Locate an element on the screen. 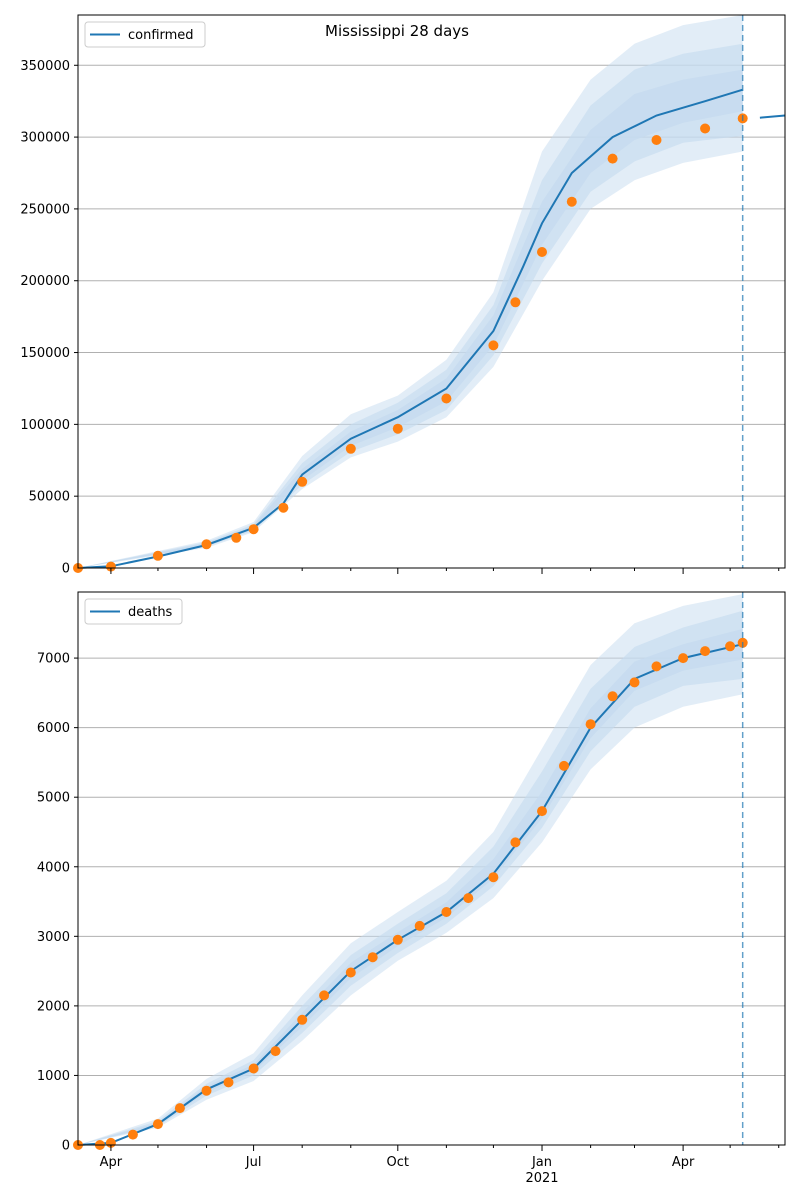  legend-label-deaths: deaths is located at coordinates (150, 612).